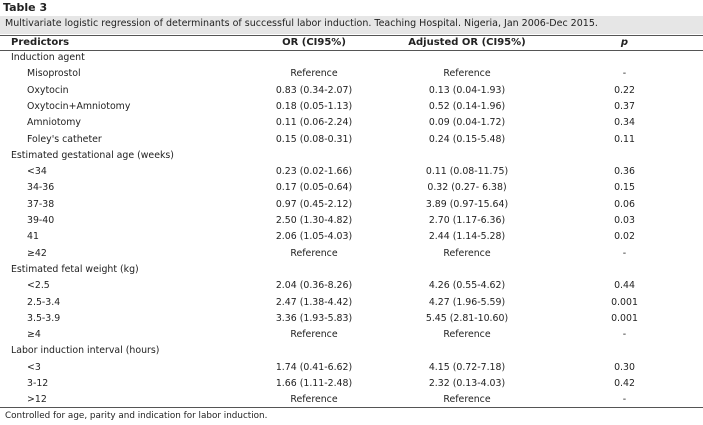  What do you see at coordinates (38, 286) in the screenshot?
I see `predictor-cell: <2.5` at bounding box center [38, 286].